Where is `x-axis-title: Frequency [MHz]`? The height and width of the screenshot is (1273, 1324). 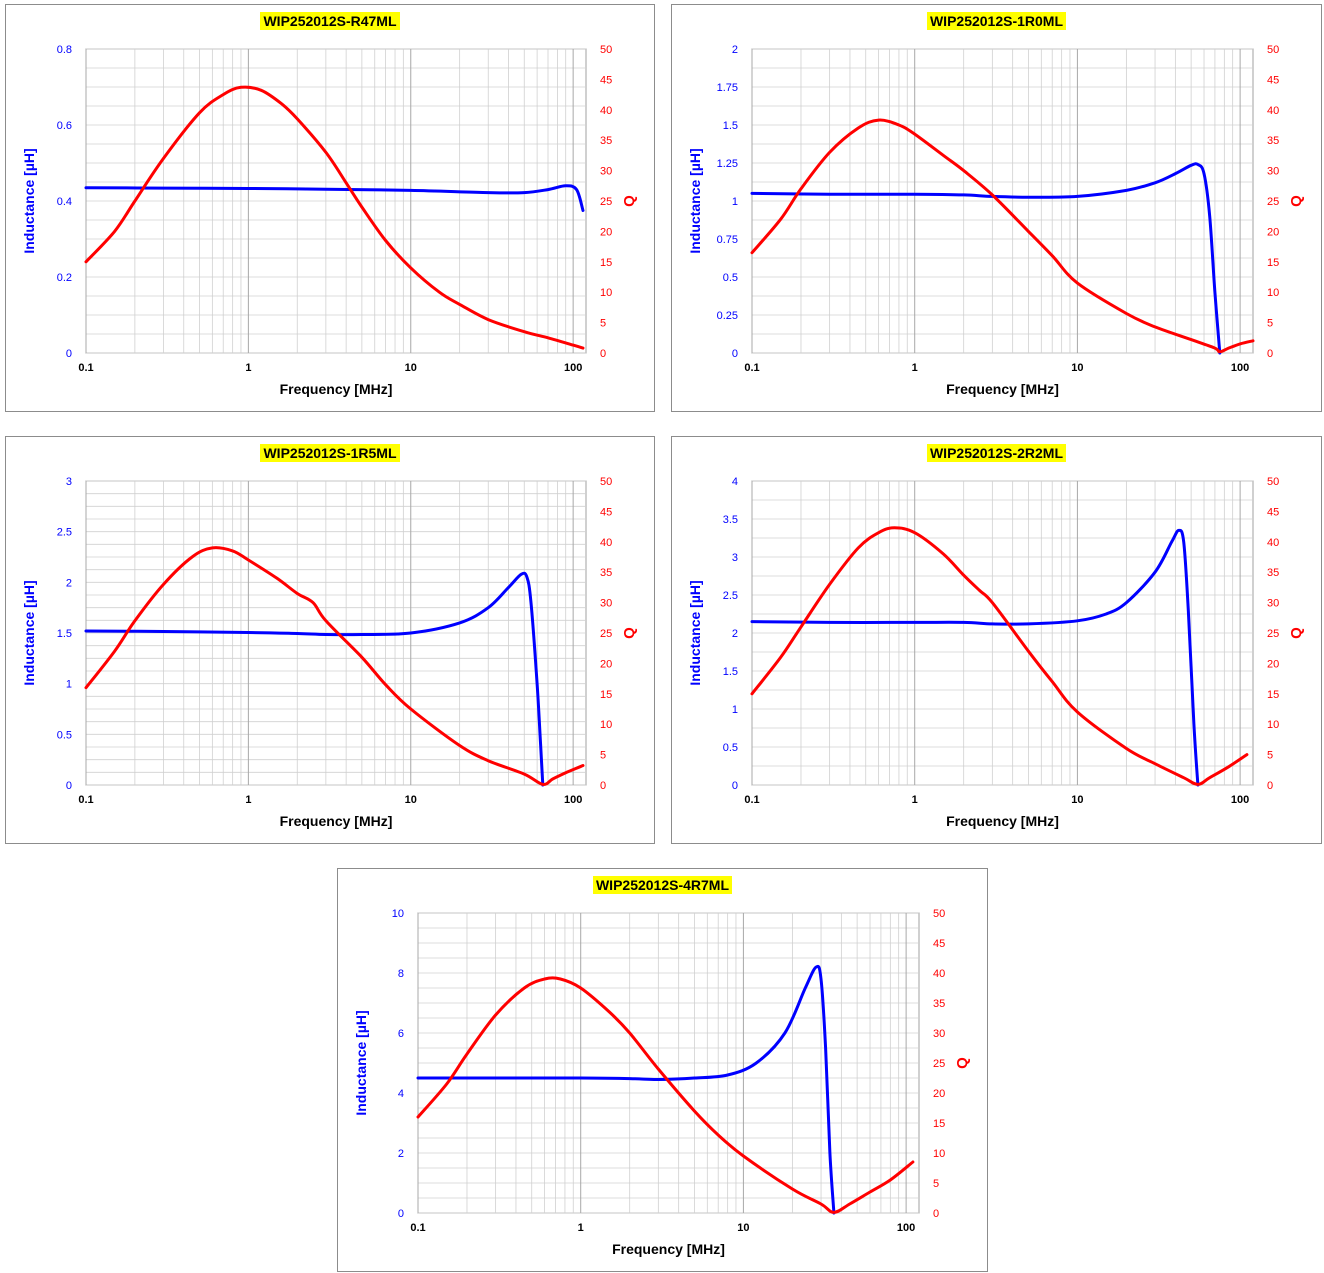 x-axis-title: Frequency [MHz] is located at coordinates (1002, 389).